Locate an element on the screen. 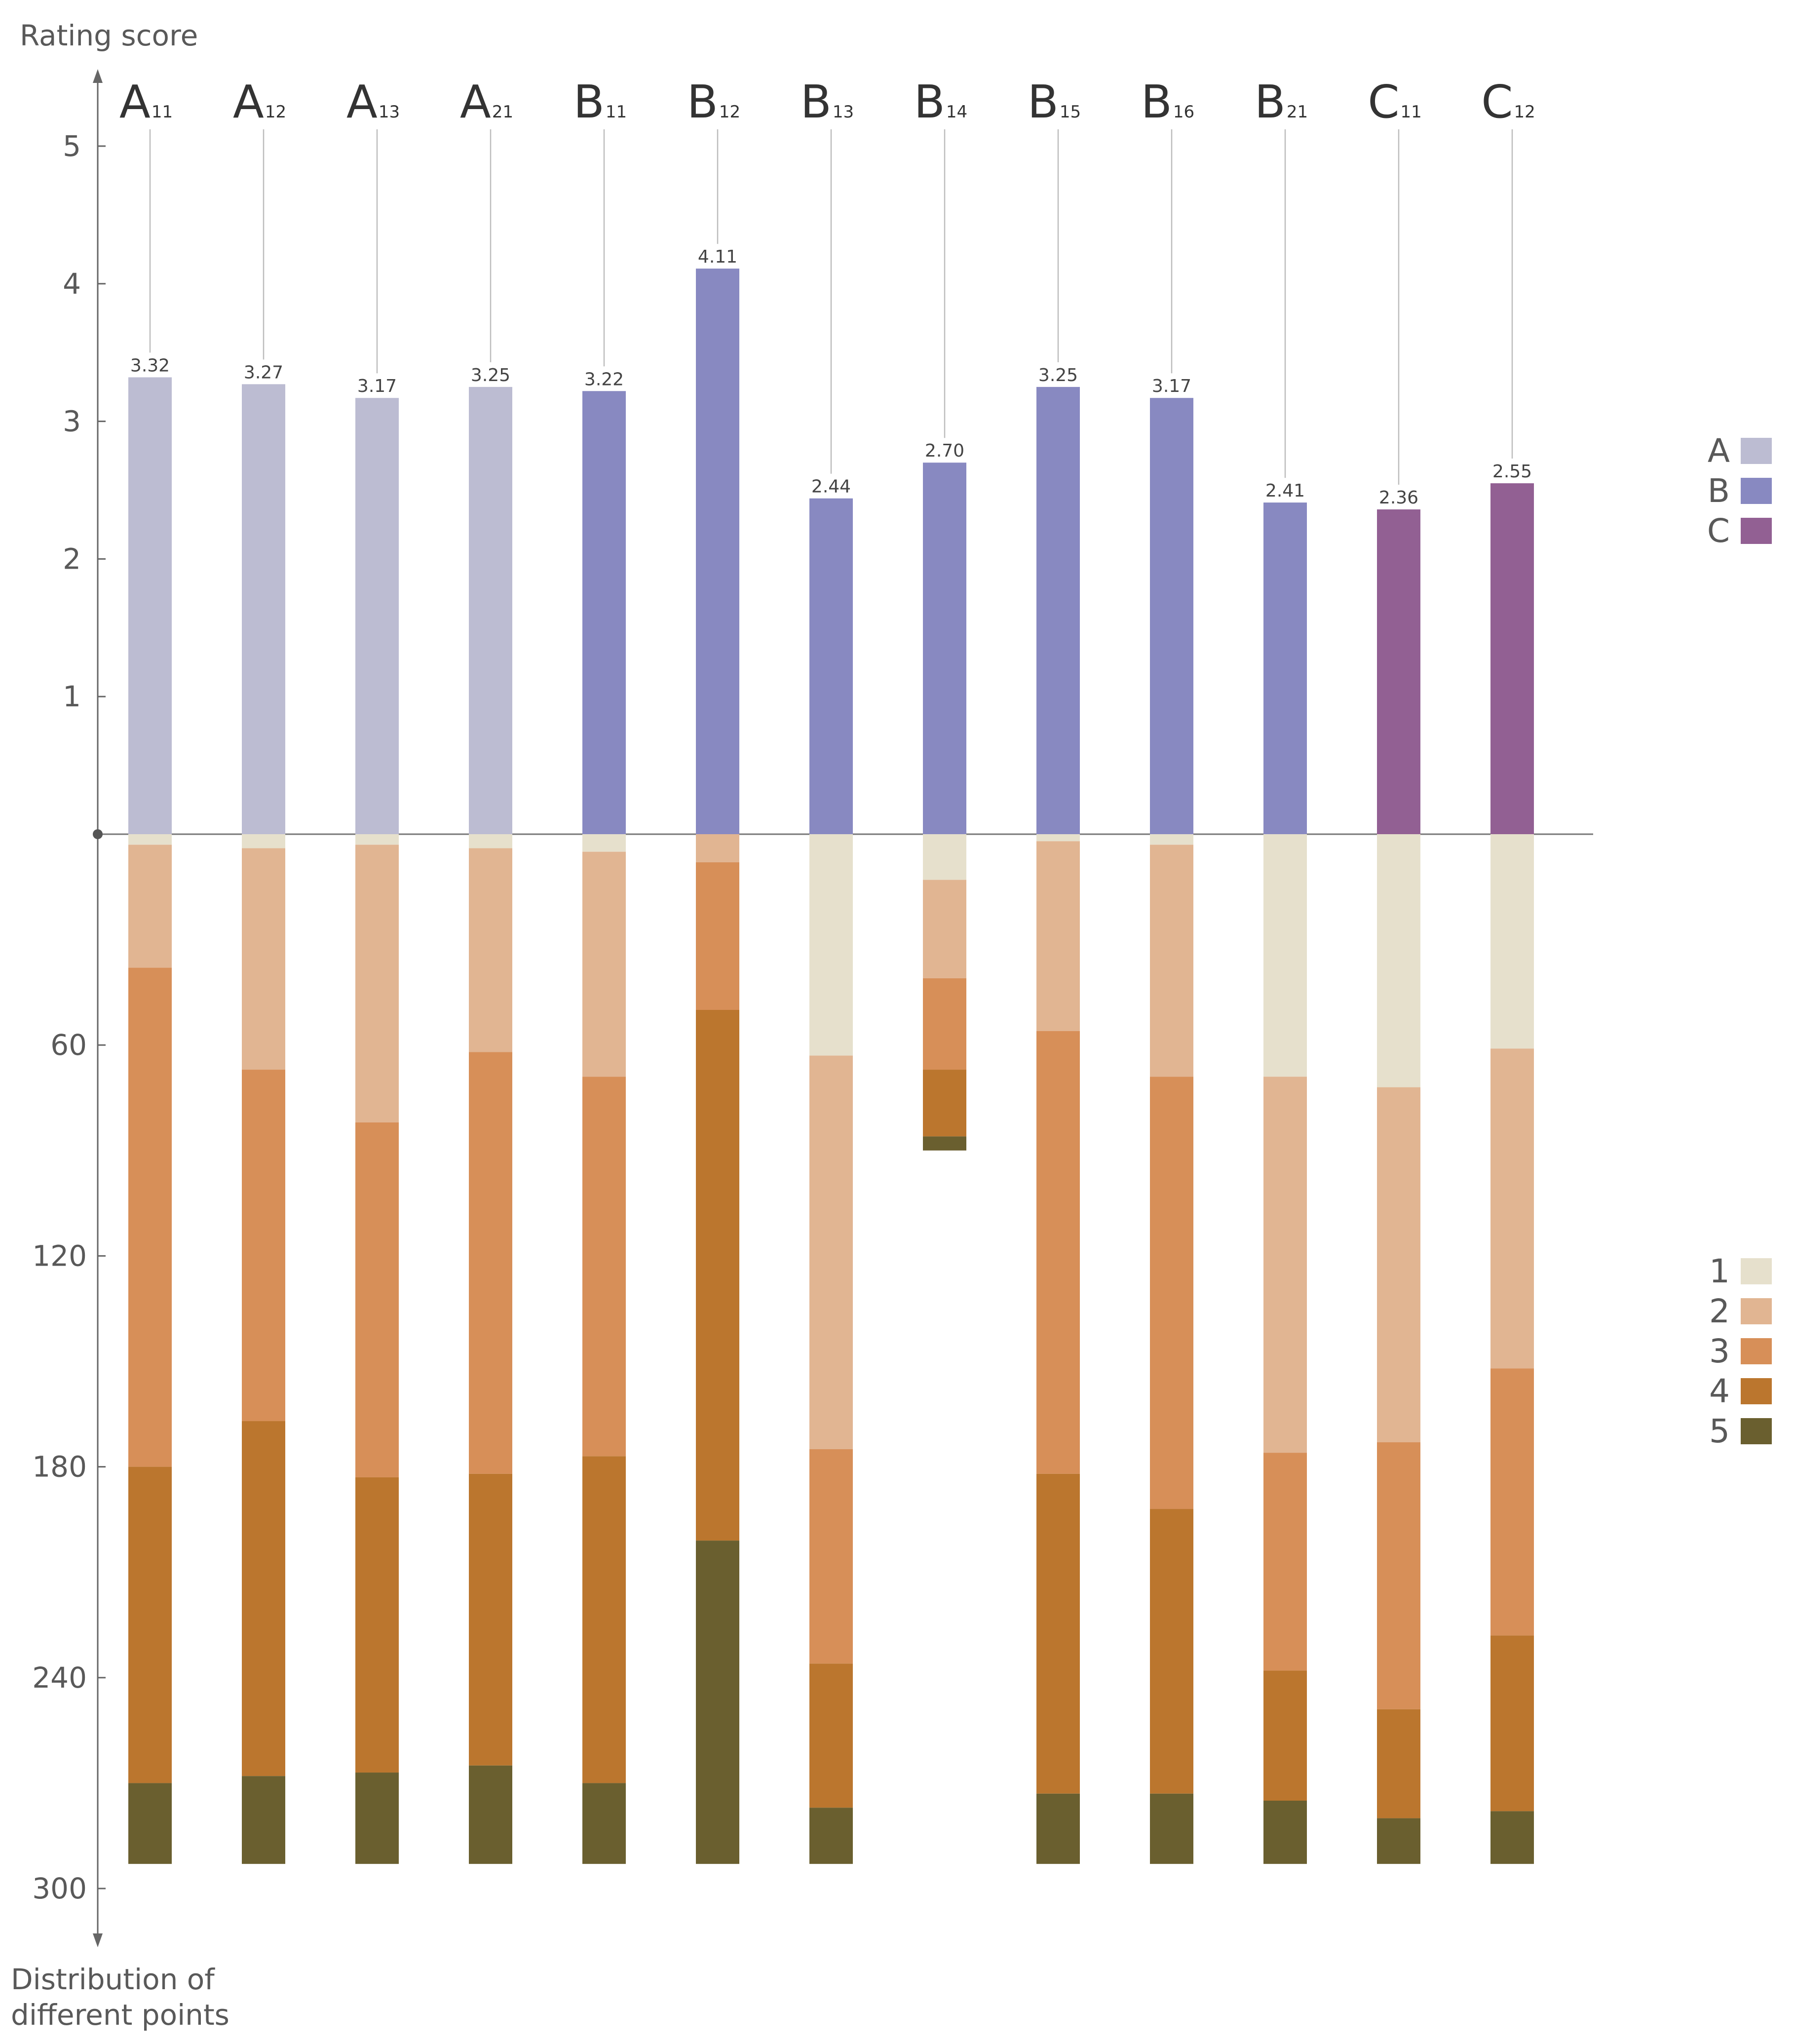 This screenshot has height=2044, width=1795. category-guides is located at coordinates (831, 307).